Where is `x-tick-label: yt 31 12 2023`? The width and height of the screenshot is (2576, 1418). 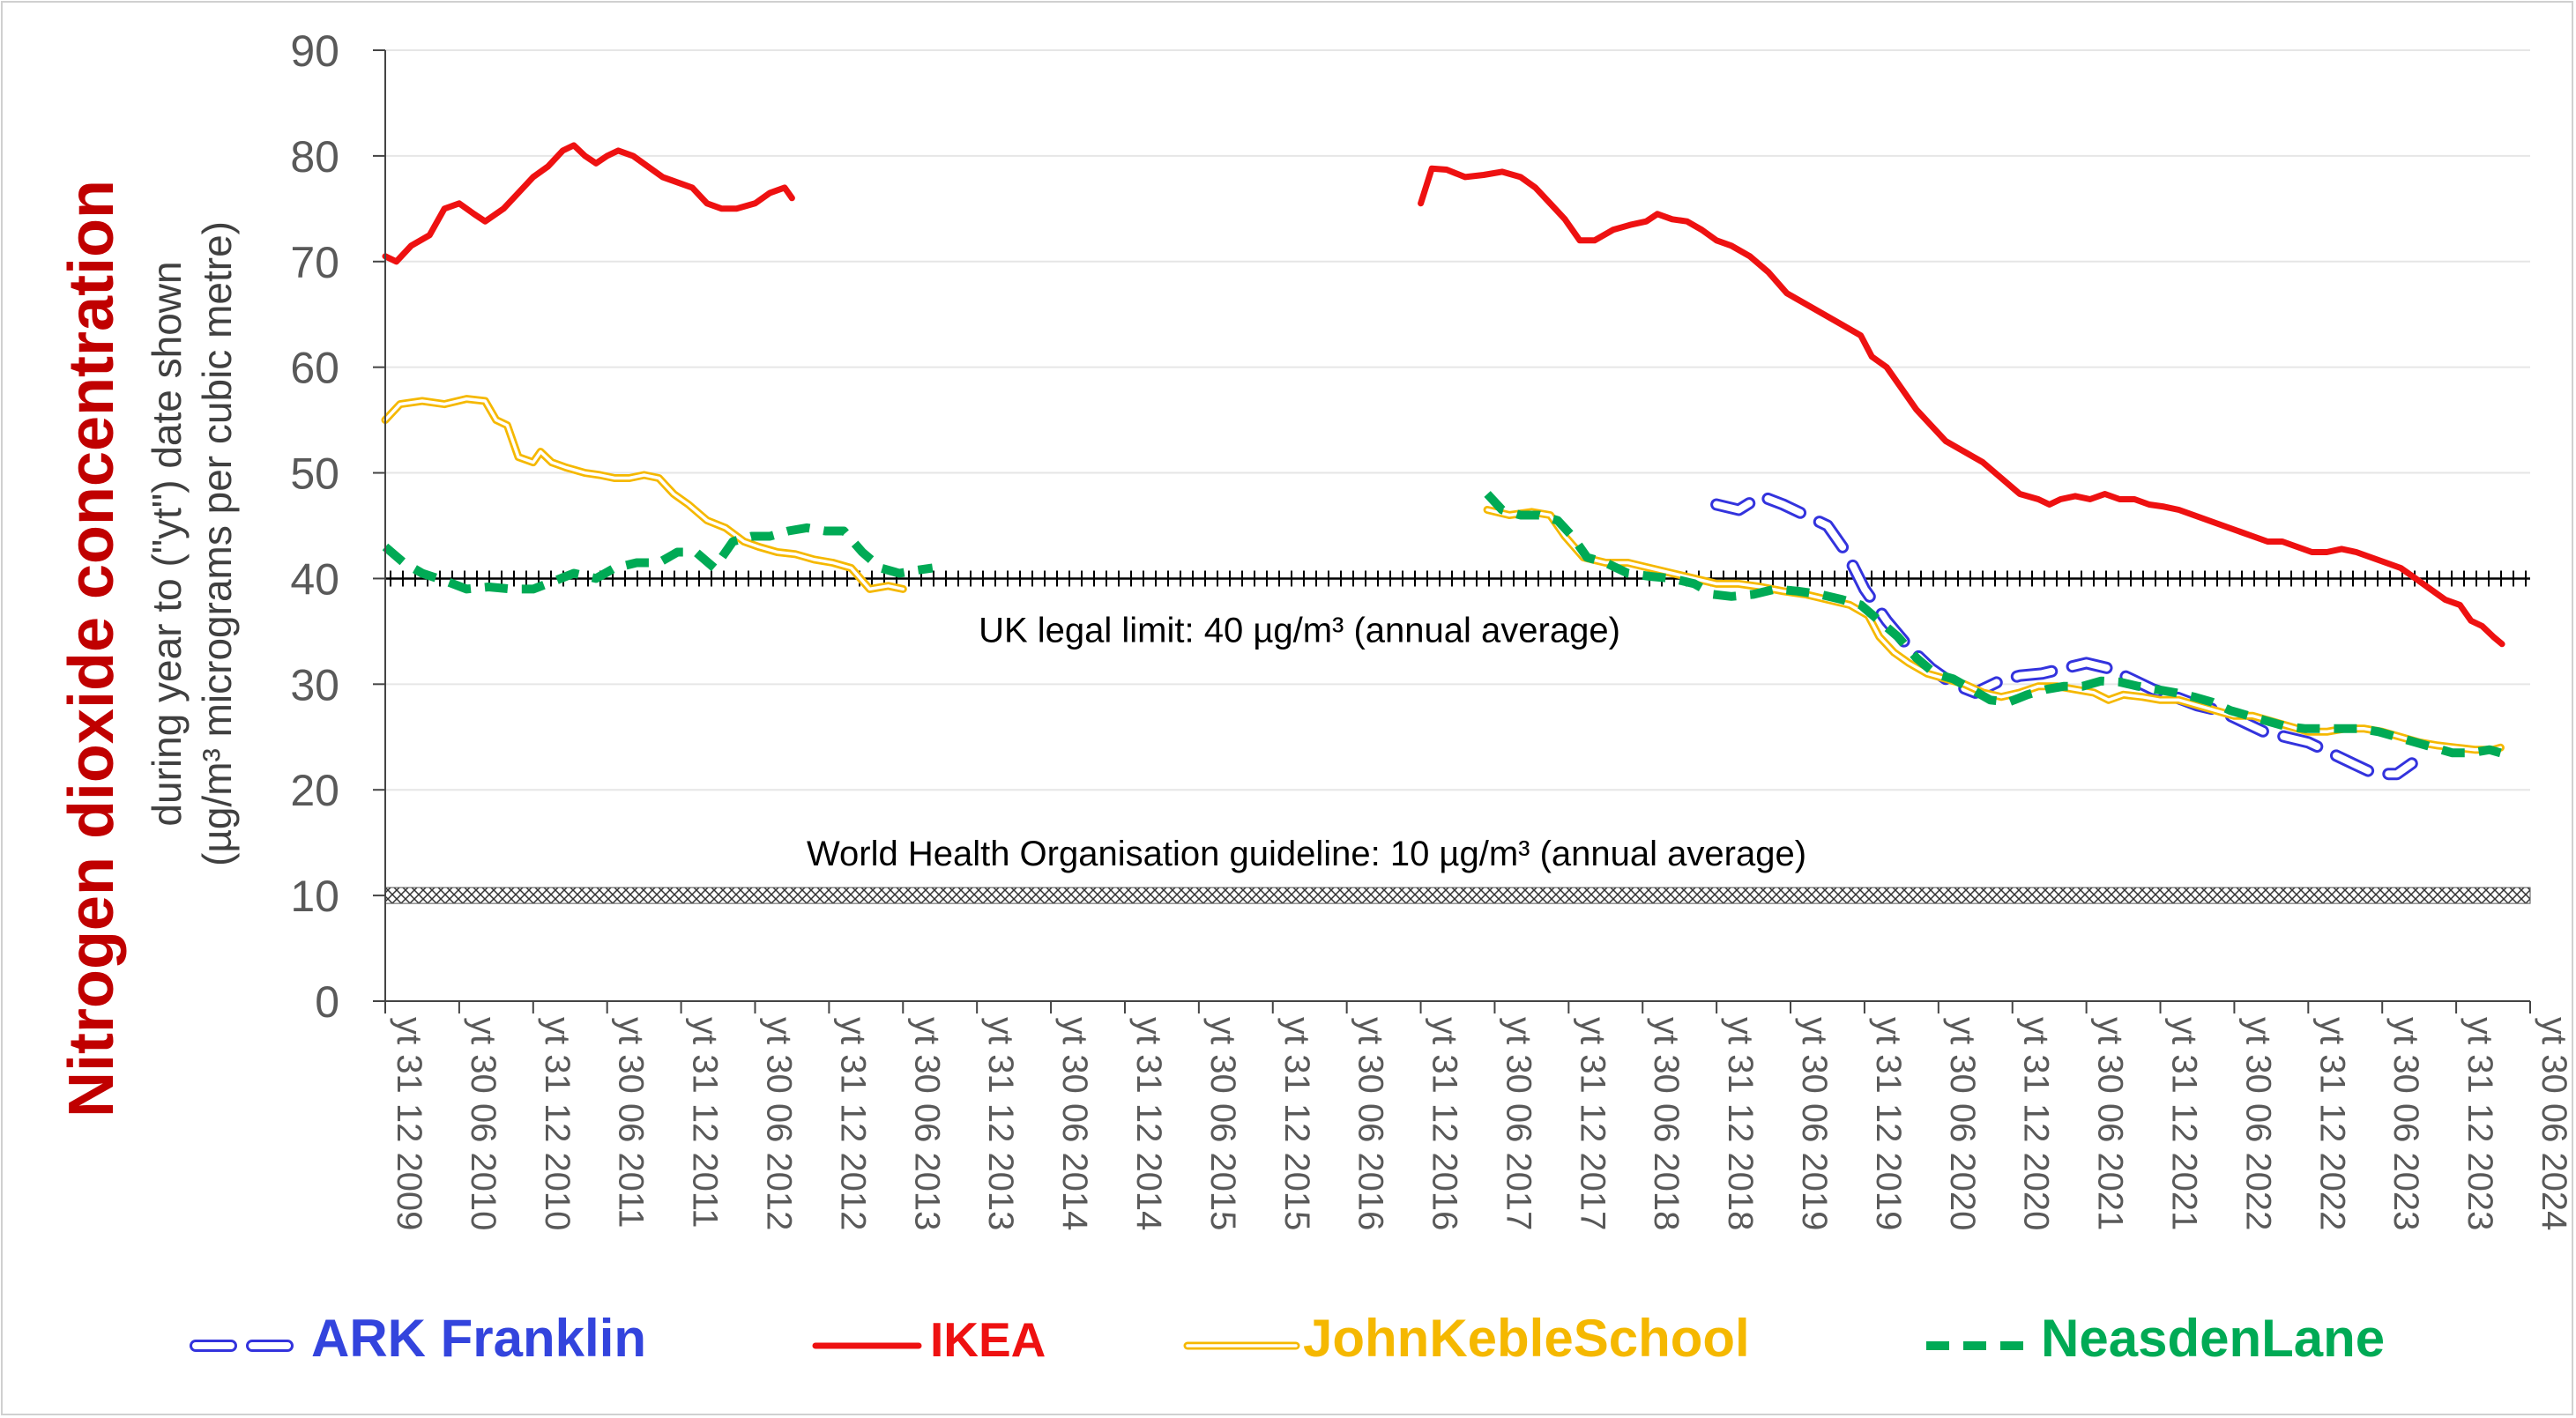 x-tick-label: yt 31 12 2023 is located at coordinates (2480, 1123).